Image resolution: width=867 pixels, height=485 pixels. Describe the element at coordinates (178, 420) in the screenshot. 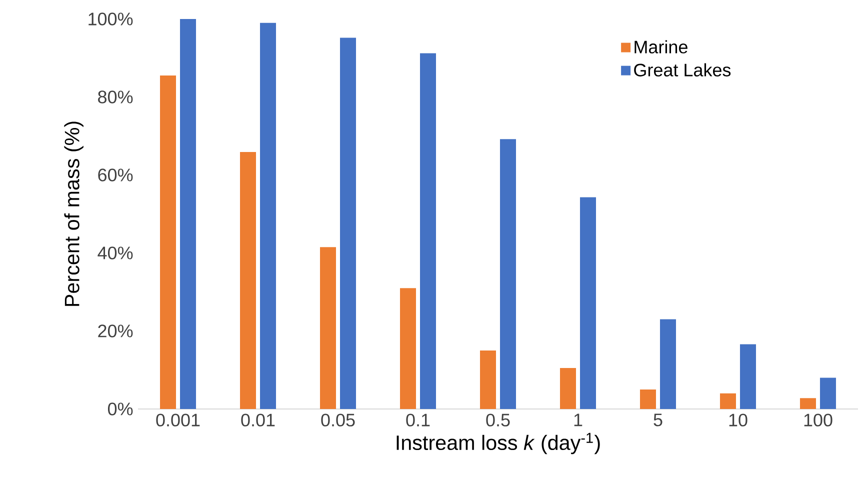

I see `x-tick-label: 0.001` at that location.